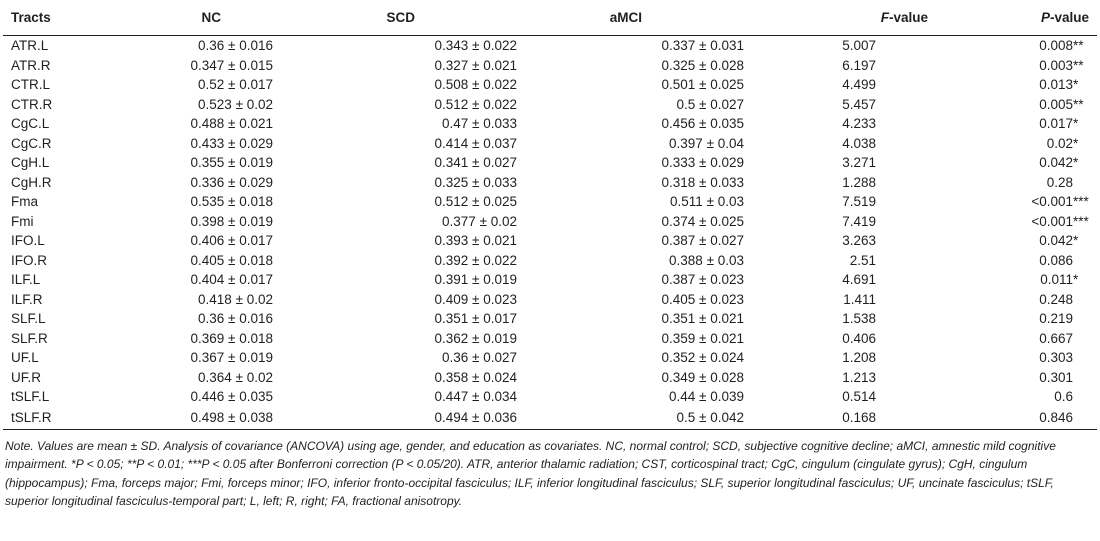  Describe the element at coordinates (231, 124) in the screenshot. I see `cell-nc: 0.488 ± 0.021` at that location.